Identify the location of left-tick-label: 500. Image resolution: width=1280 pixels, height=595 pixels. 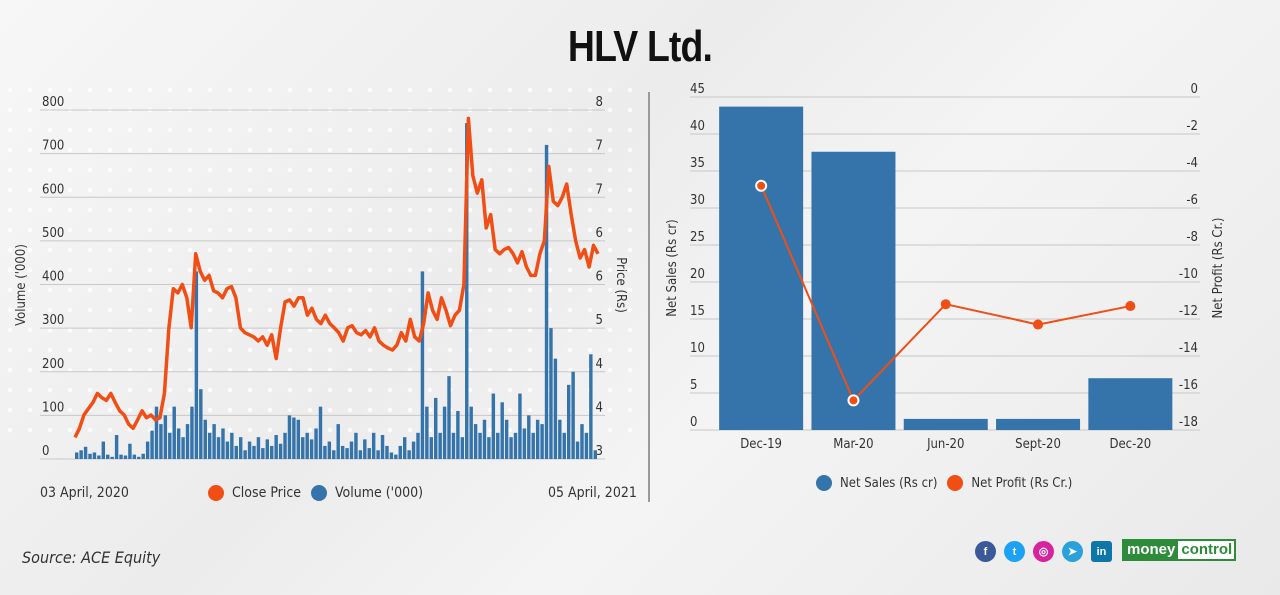
(53, 233).